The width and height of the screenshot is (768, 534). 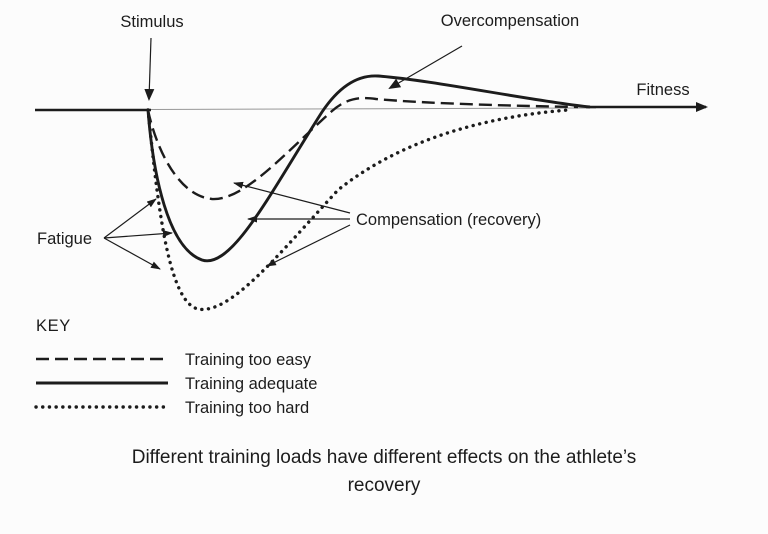 What do you see at coordinates (53, 326) in the screenshot?
I see `key-title: KEY` at bounding box center [53, 326].